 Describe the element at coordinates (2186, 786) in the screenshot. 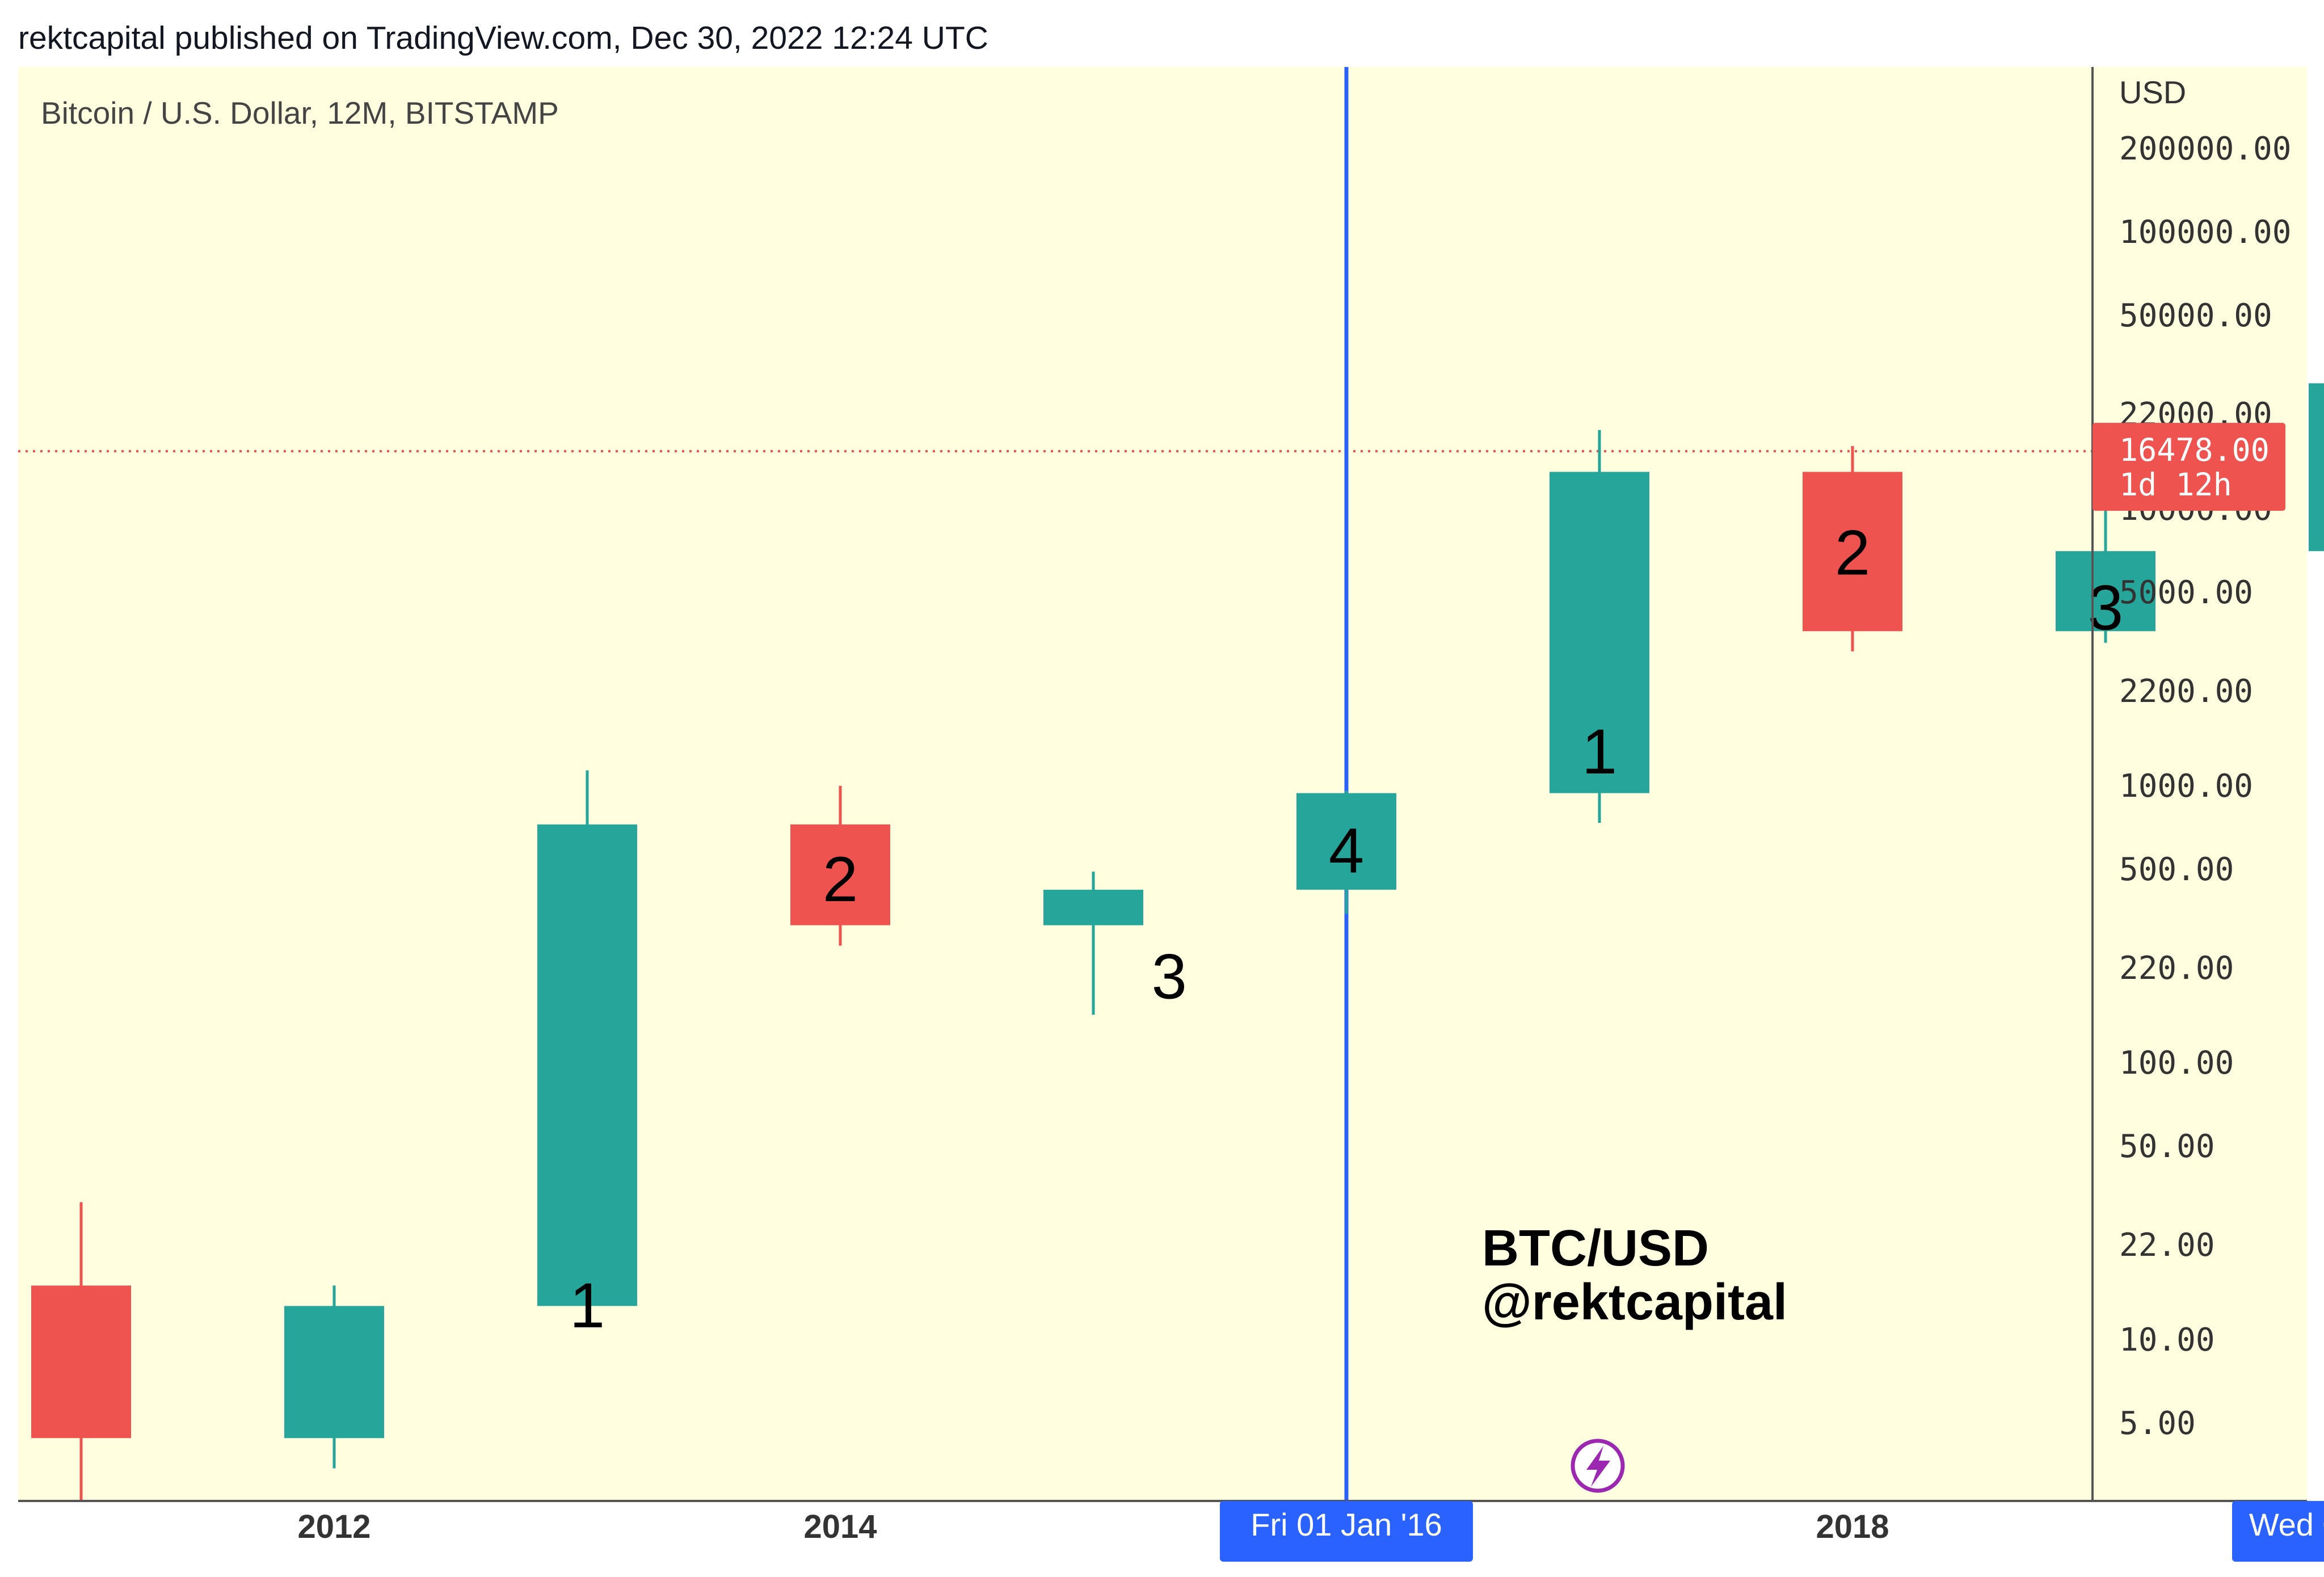

I see `y-tick-label: 1000.00` at that location.